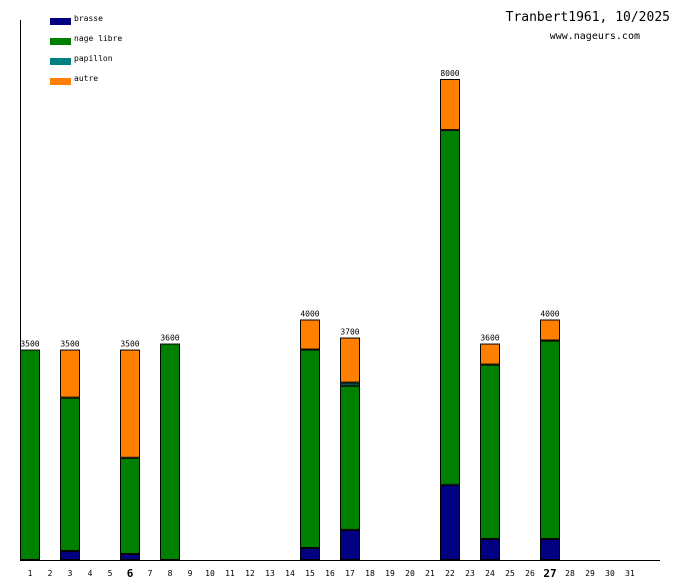  I want to click on x-tick-label-day-12: 12, so click(250, 573).